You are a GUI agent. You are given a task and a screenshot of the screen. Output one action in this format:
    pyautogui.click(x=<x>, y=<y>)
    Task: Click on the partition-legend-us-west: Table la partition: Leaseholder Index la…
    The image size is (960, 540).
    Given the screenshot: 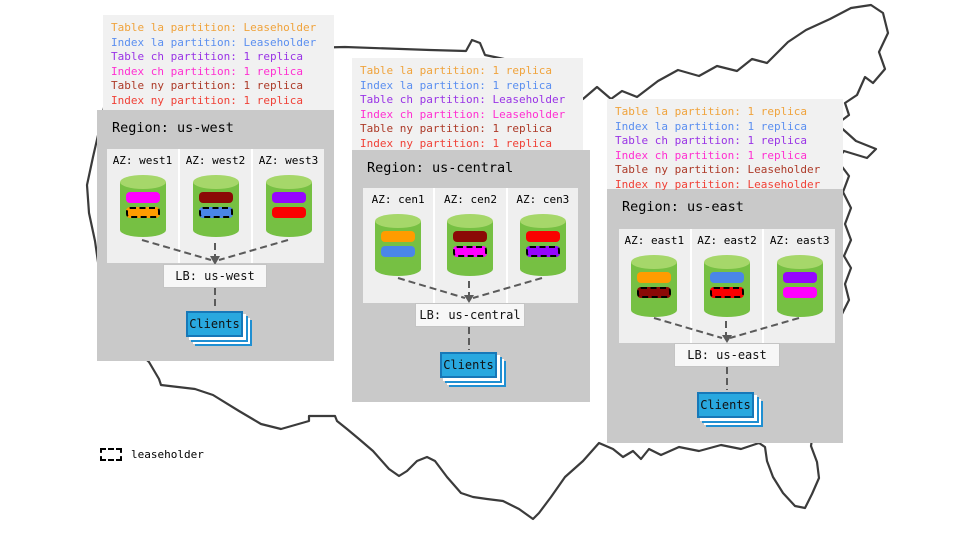 What is the action you would take?
    pyautogui.click(x=218, y=62)
    